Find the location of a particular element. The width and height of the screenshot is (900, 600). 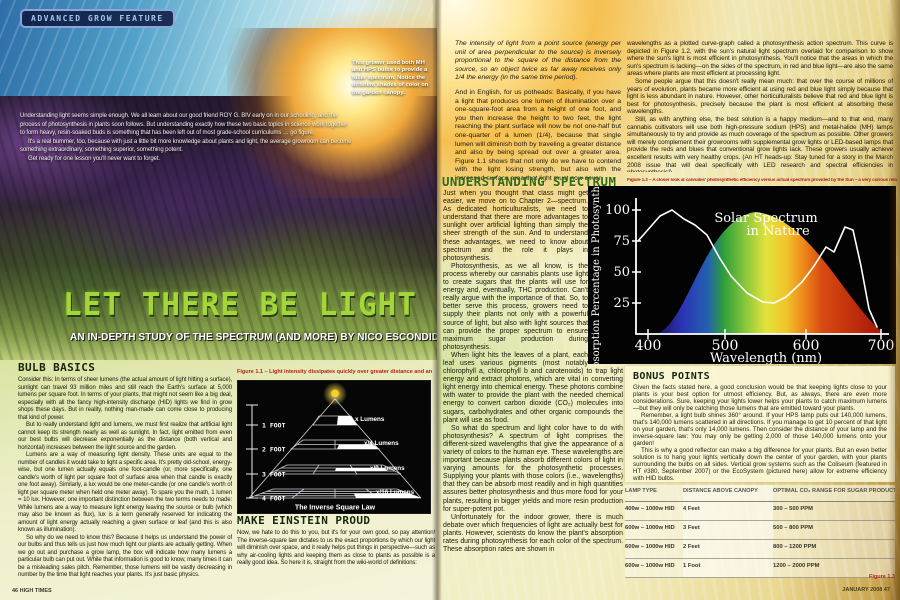

cell-distance: 4 Feet is located at coordinates (728, 511).